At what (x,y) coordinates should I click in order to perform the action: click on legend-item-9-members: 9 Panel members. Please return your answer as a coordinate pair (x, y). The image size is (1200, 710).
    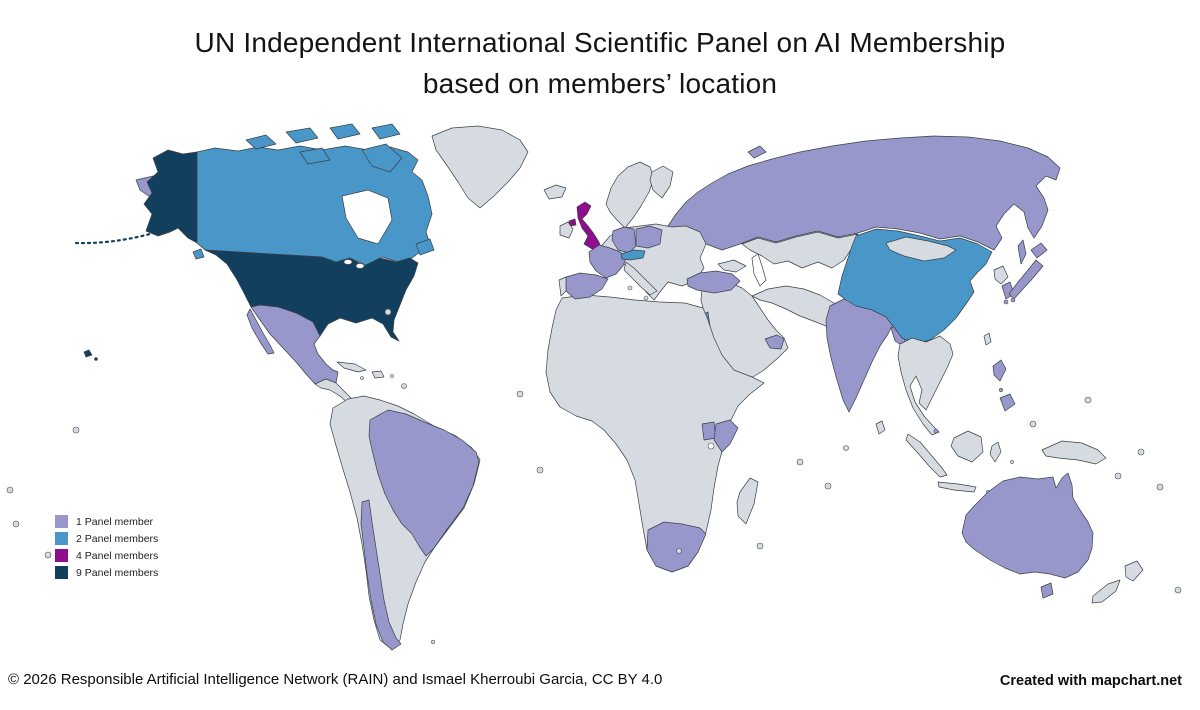
    Looking at the image, I should click on (106, 572).